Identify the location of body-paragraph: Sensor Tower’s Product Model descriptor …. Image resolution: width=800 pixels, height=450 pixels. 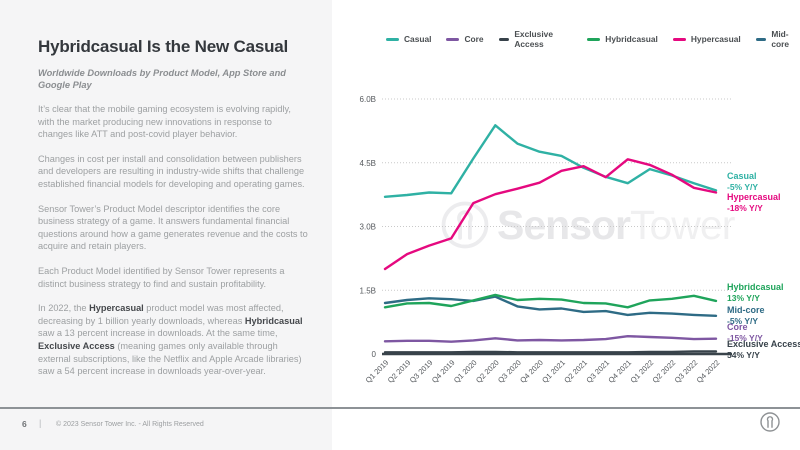
(173, 227).